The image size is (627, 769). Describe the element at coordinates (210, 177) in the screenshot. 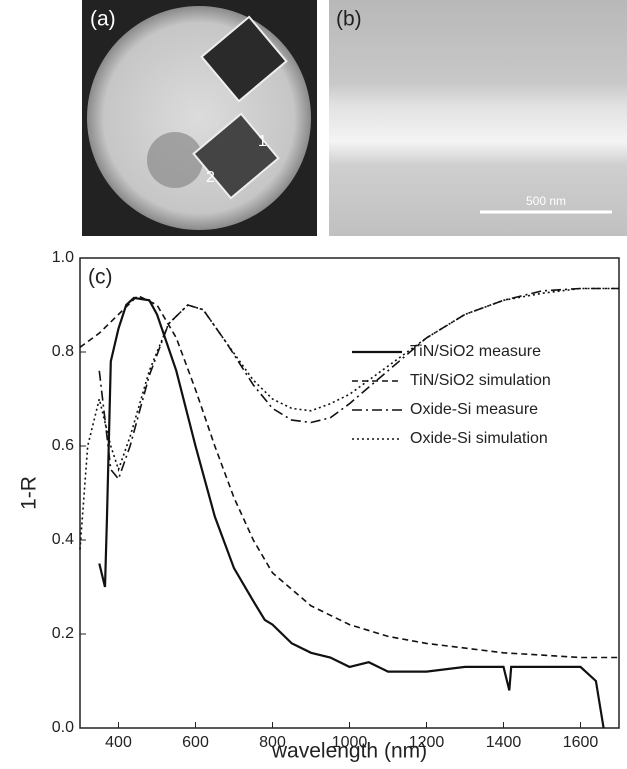

I see `sample-label: 2` at that location.